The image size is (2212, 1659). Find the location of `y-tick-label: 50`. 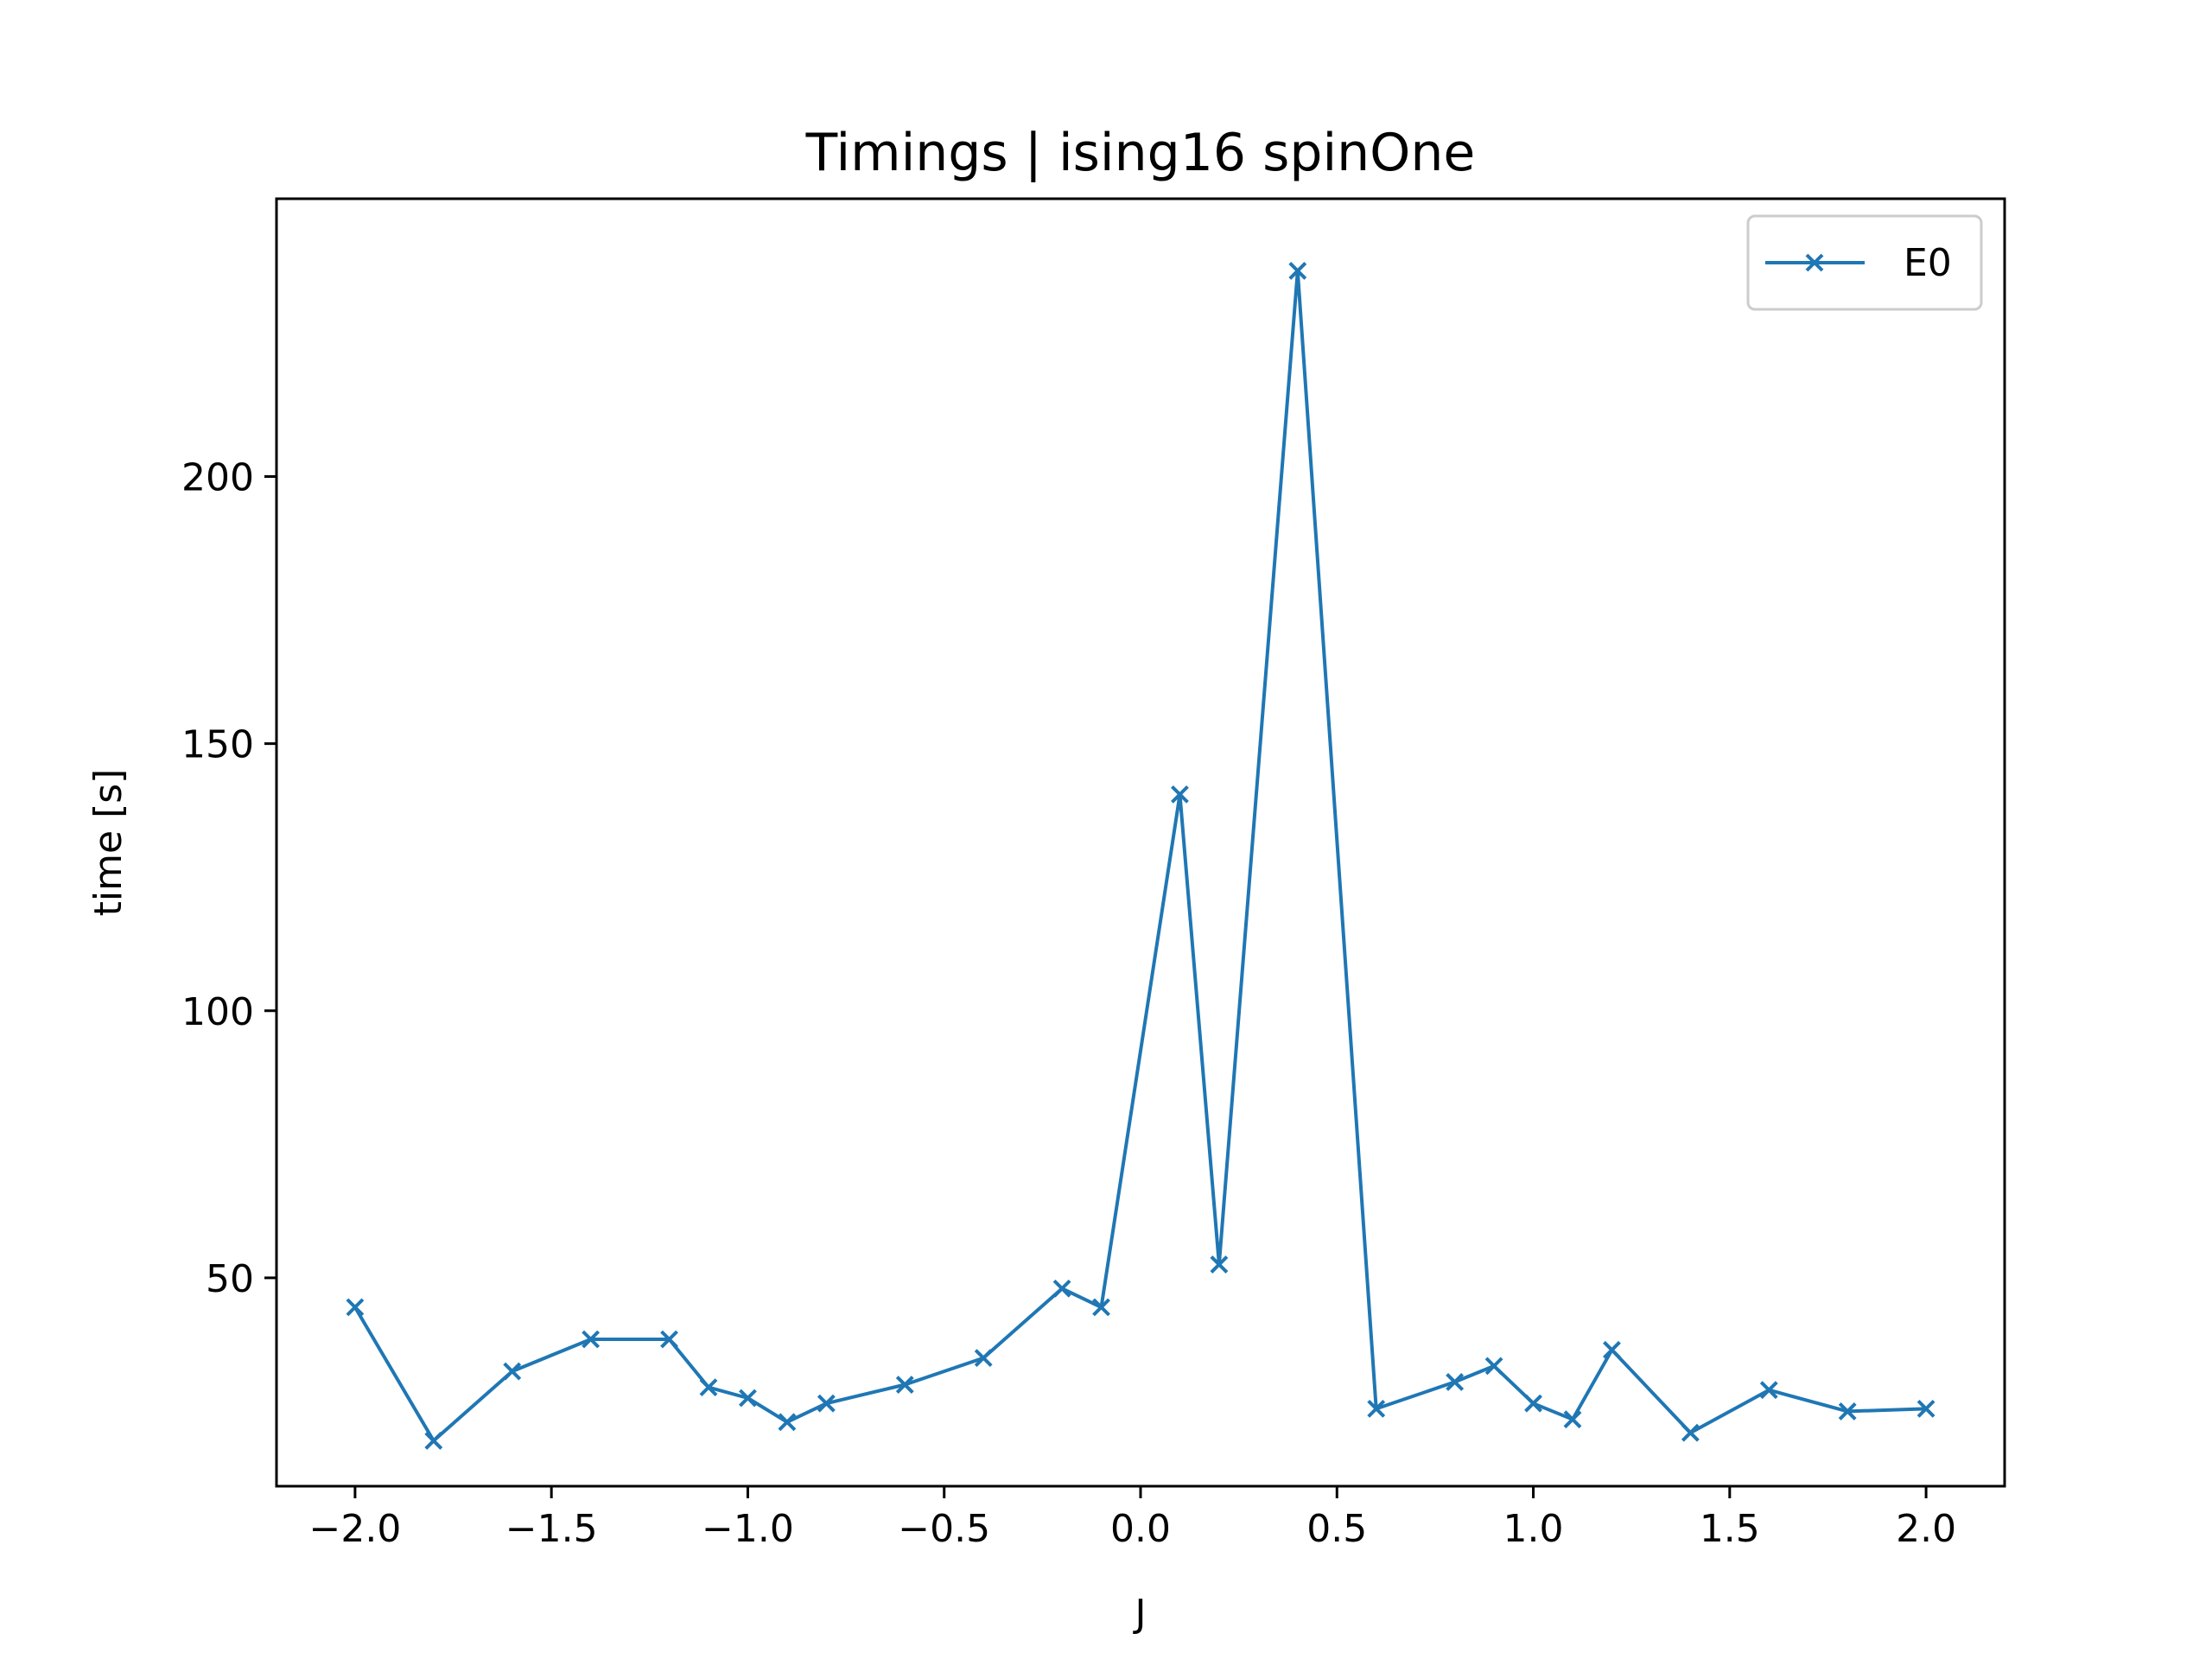

y-tick-label: 50 is located at coordinates (230, 1279).